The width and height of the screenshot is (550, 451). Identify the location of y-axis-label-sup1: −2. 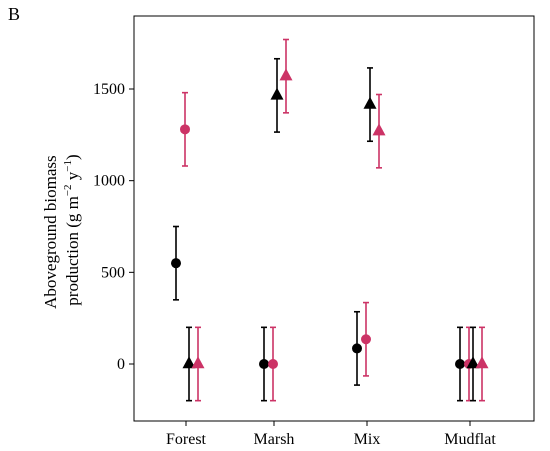
(68, 190).